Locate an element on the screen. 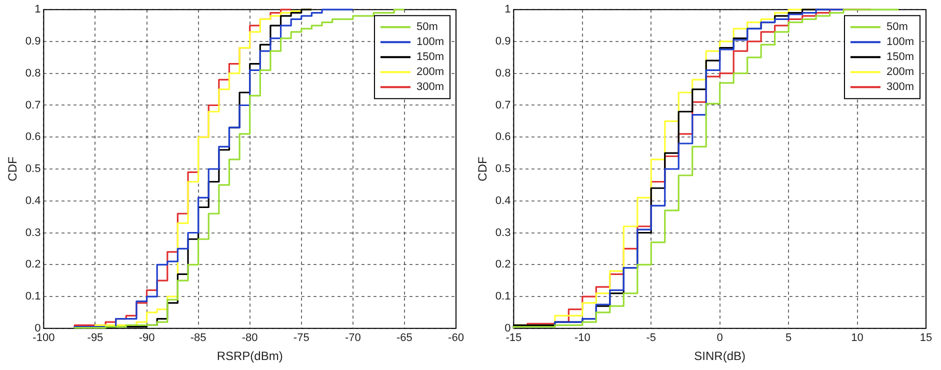  x-axis-title: SINR(dB) is located at coordinates (720, 356).